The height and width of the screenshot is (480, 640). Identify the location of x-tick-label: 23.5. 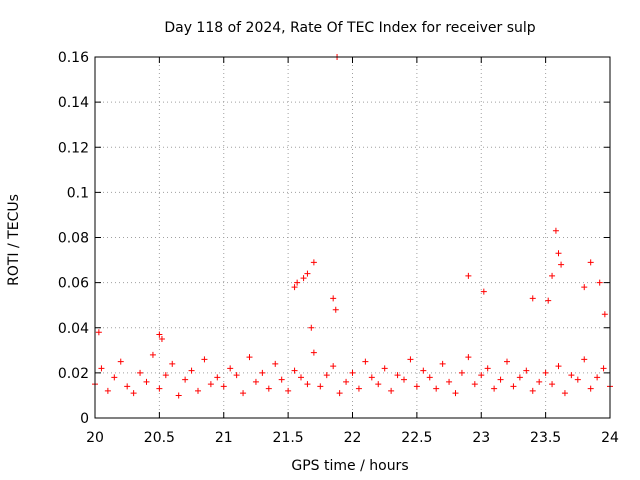
(545, 438).